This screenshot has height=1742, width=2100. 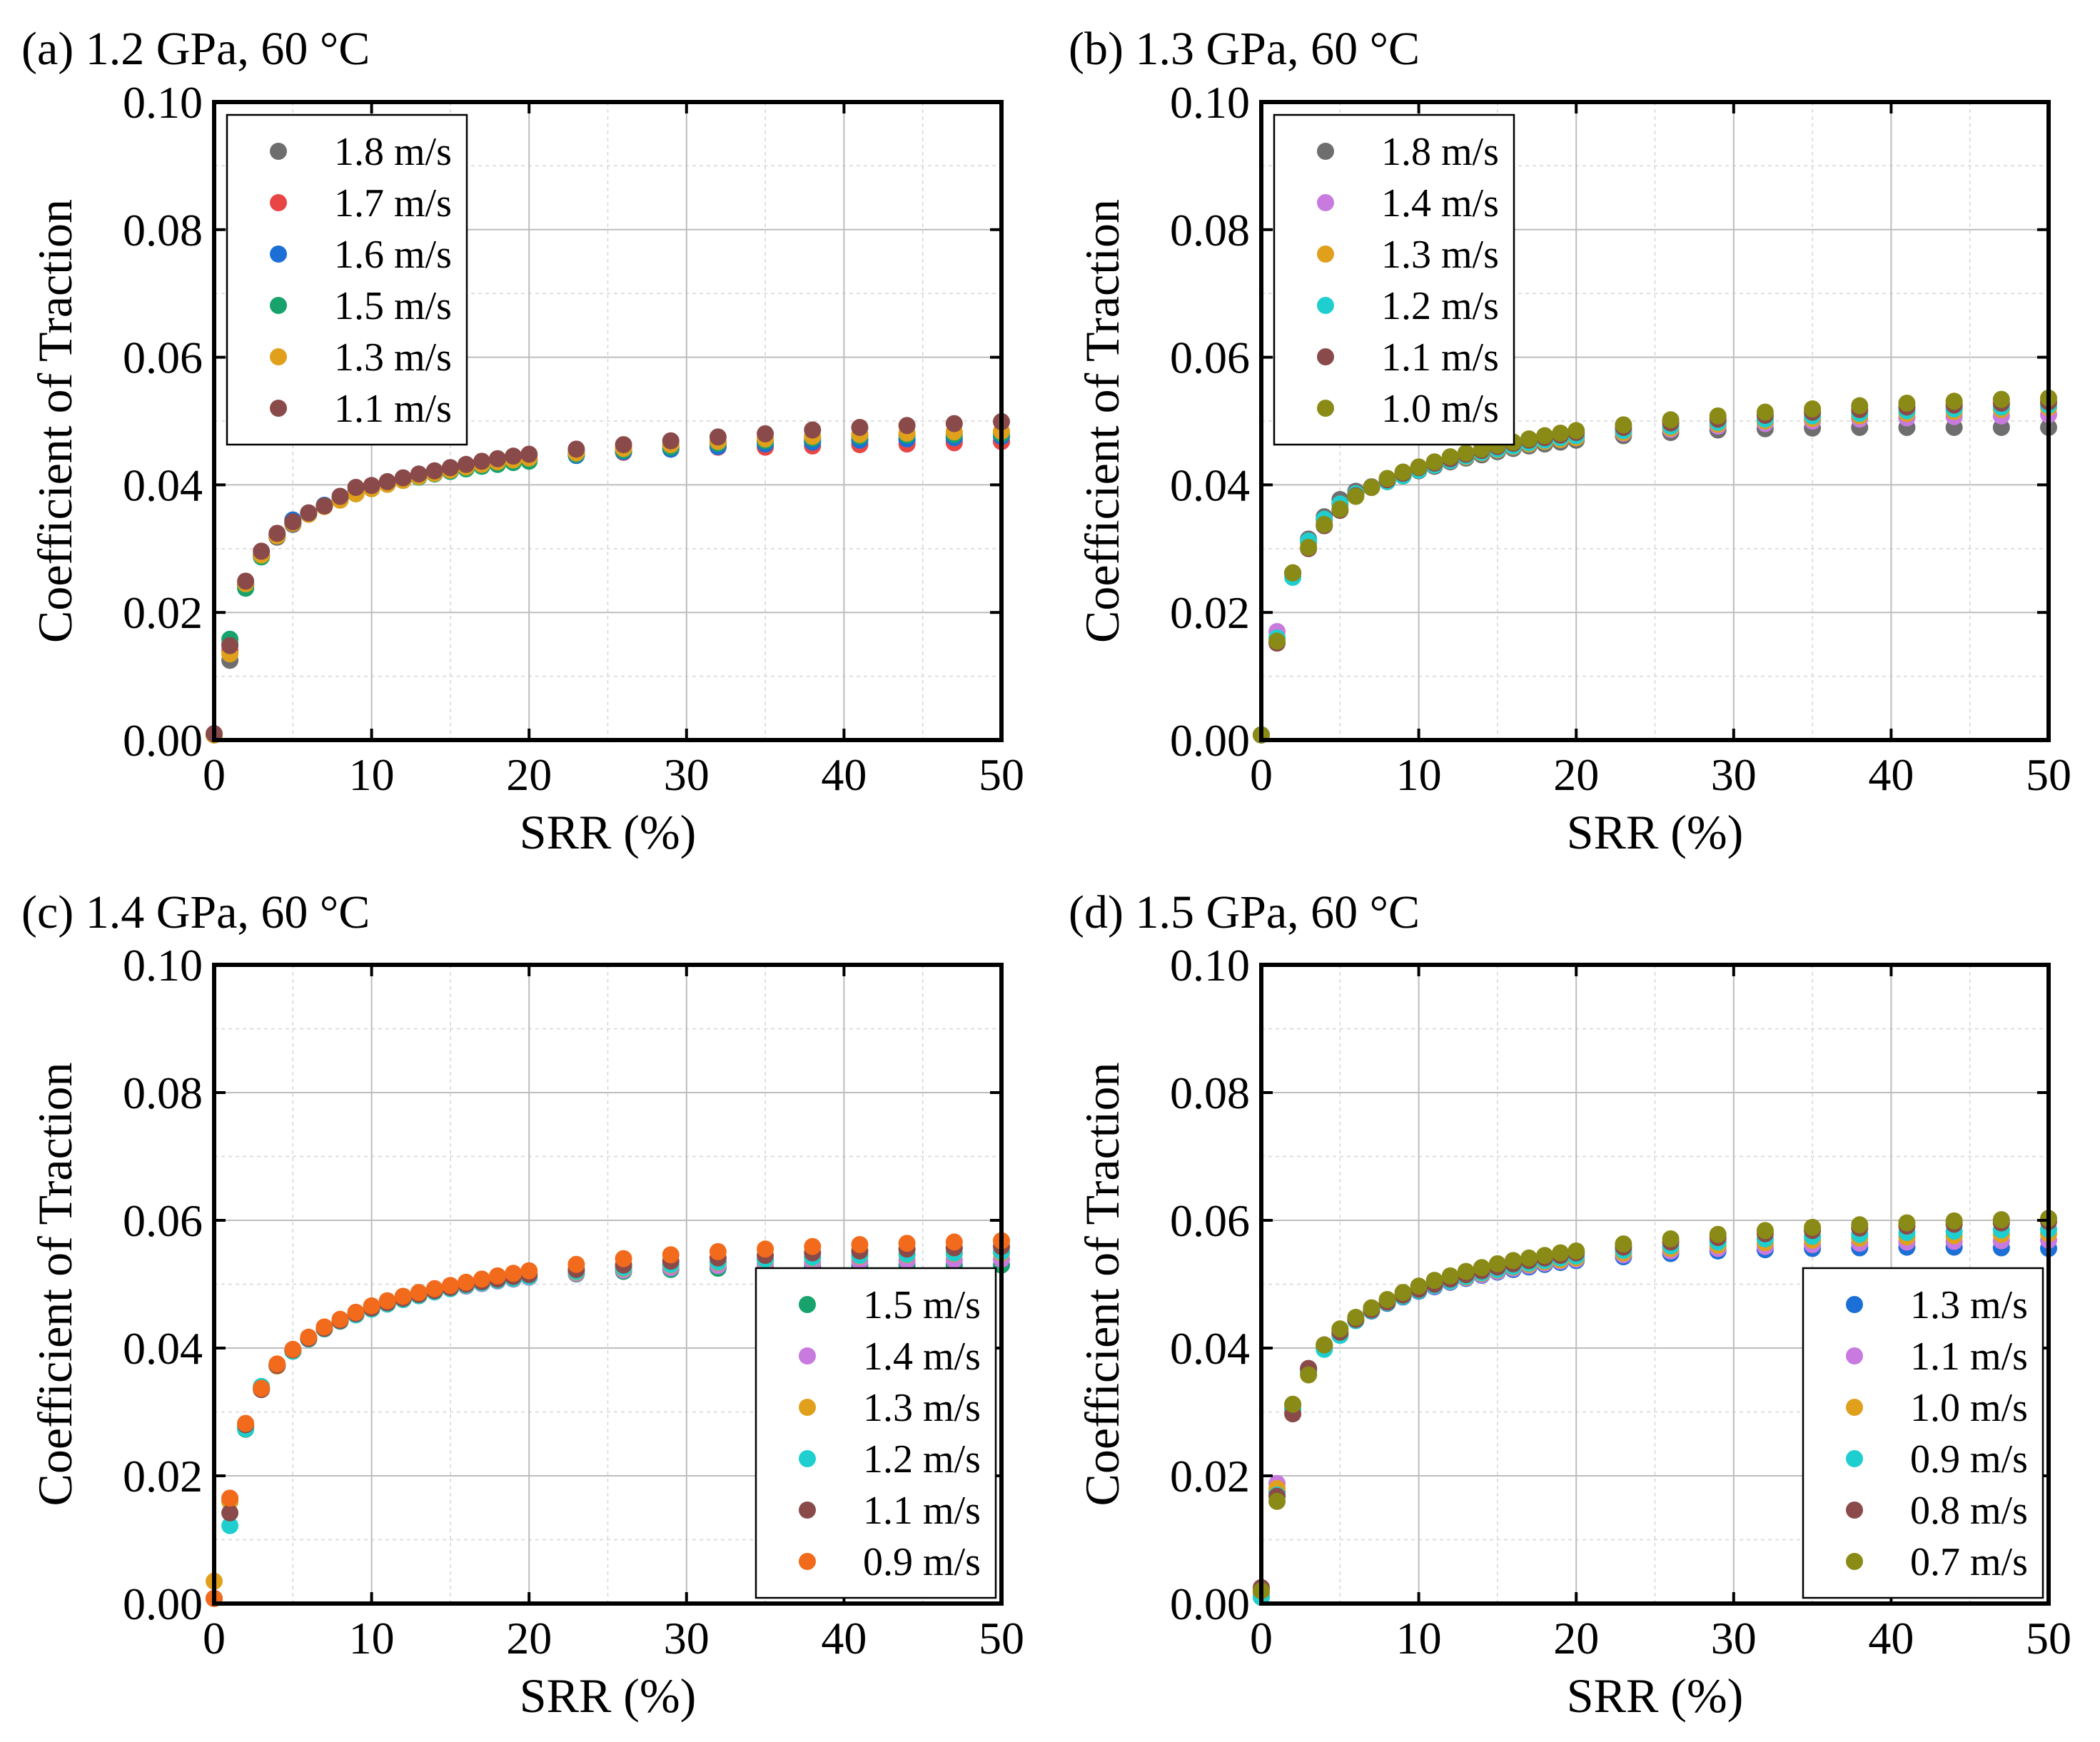 I want to click on legend-label: 1.7 m/s, so click(x=393, y=203).